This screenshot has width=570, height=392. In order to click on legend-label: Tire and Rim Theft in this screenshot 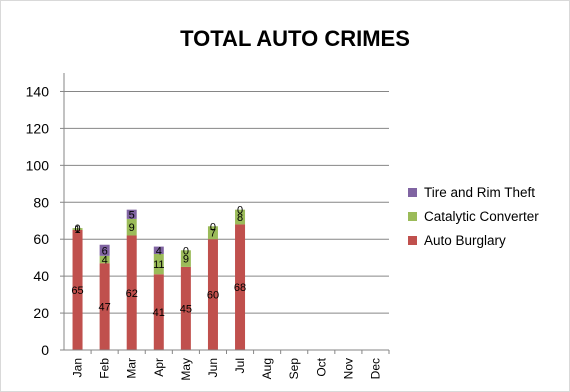, I will do `click(479, 192)`.